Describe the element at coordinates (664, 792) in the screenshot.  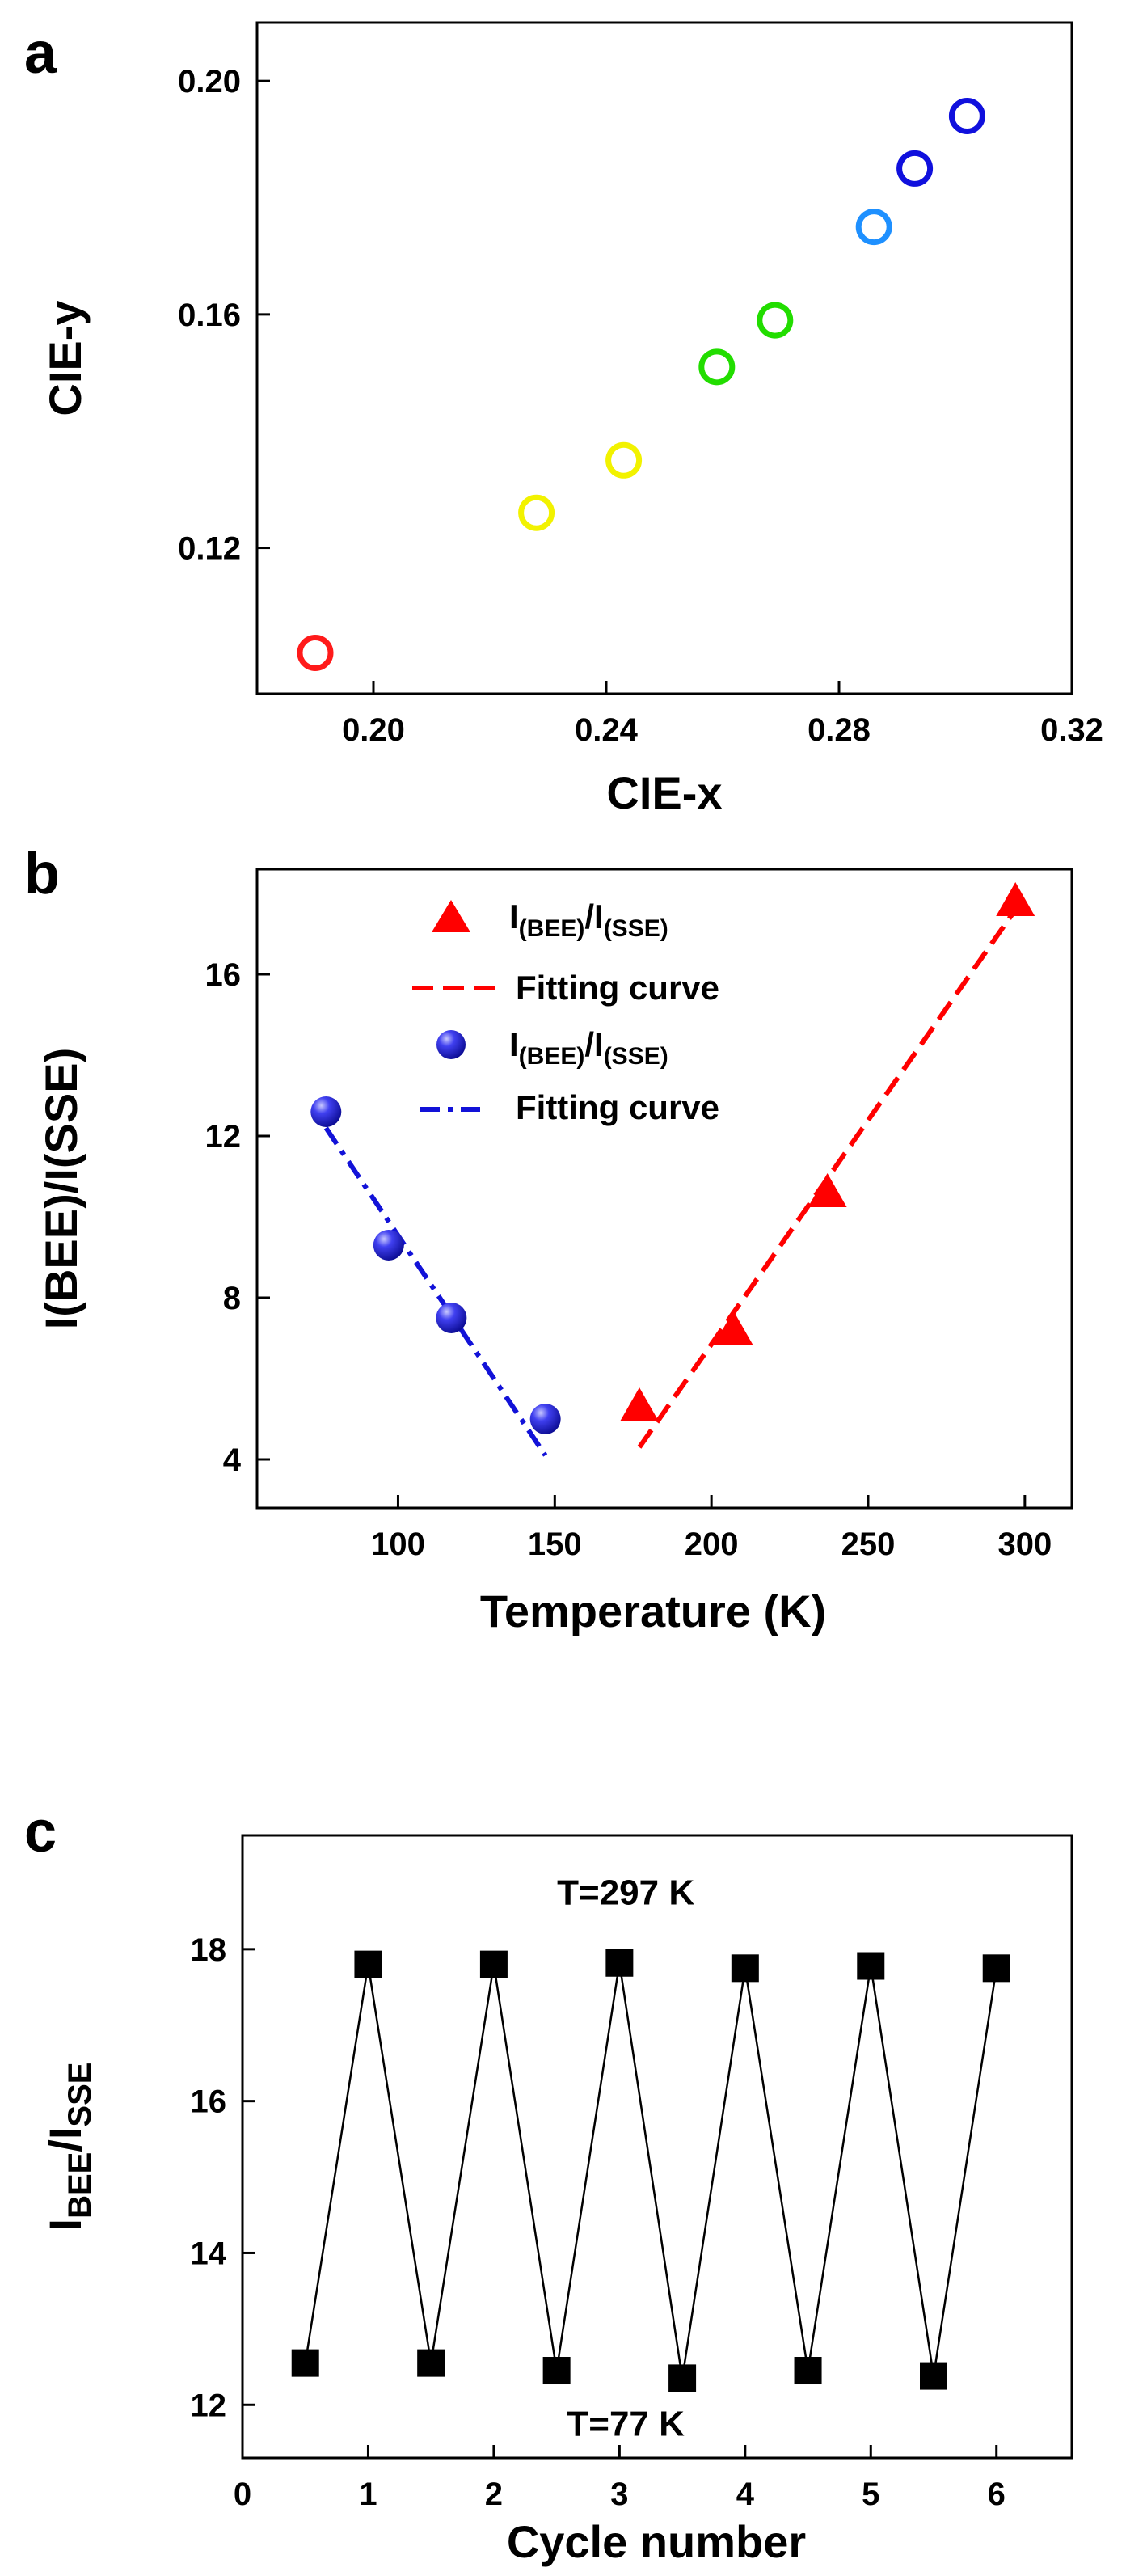
I see `panel-a-x-axis-title: CIE-x` at that location.